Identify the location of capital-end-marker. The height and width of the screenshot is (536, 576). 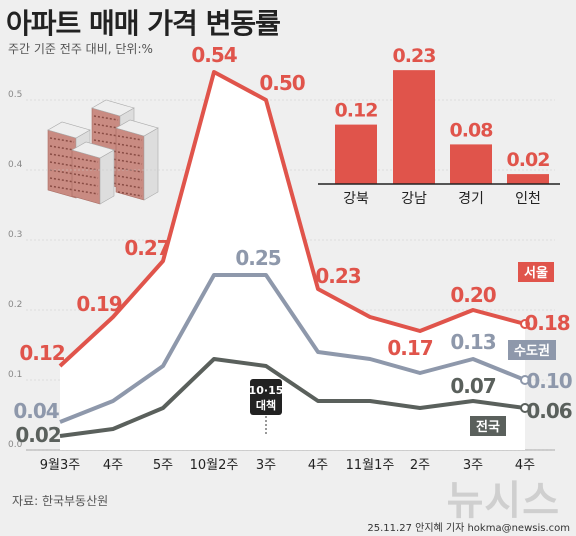
(525, 380).